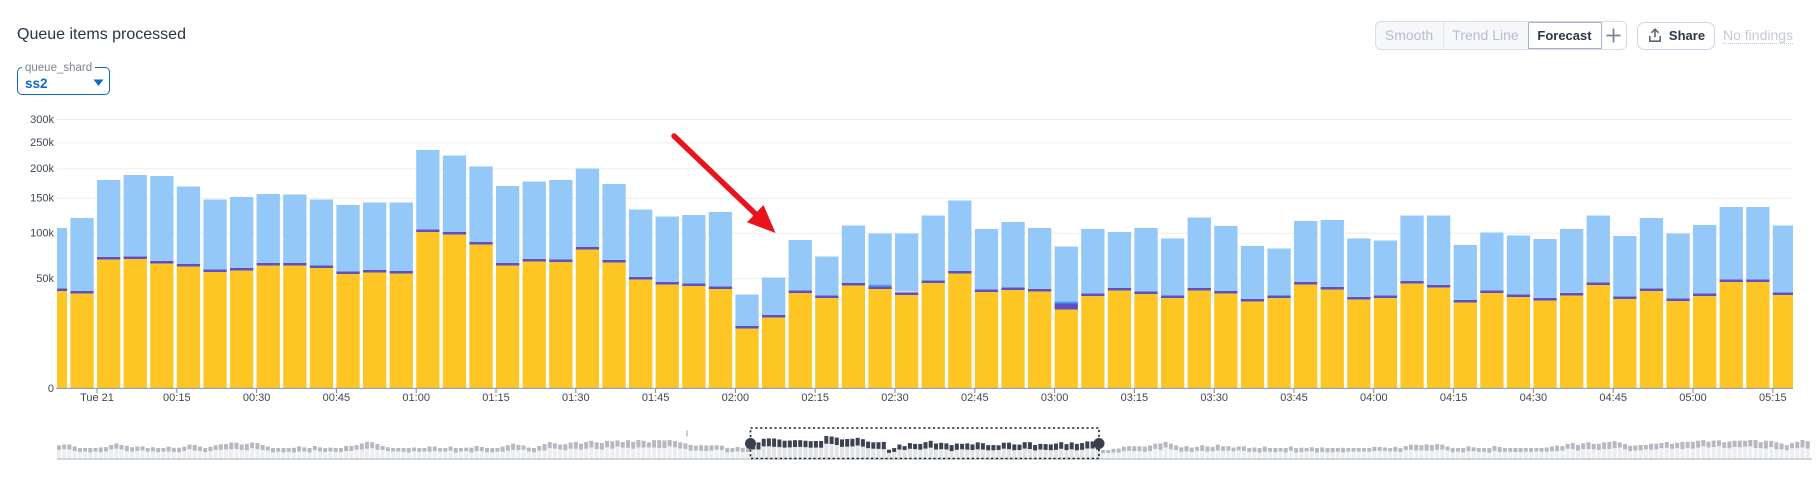 This screenshot has width=1817, height=488. Describe the element at coordinates (1454, 398) in the screenshot. I see `svg-text: 04:15` at that location.